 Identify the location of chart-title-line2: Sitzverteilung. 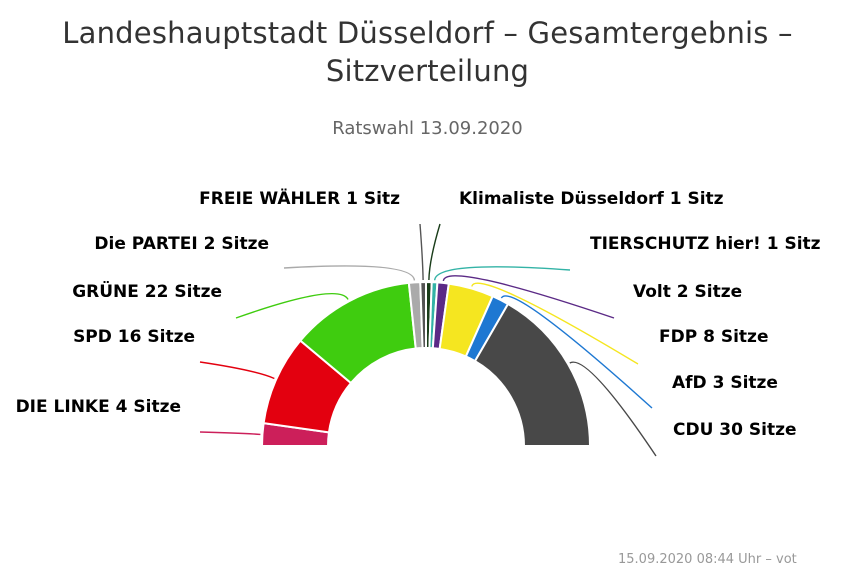
(427, 71).